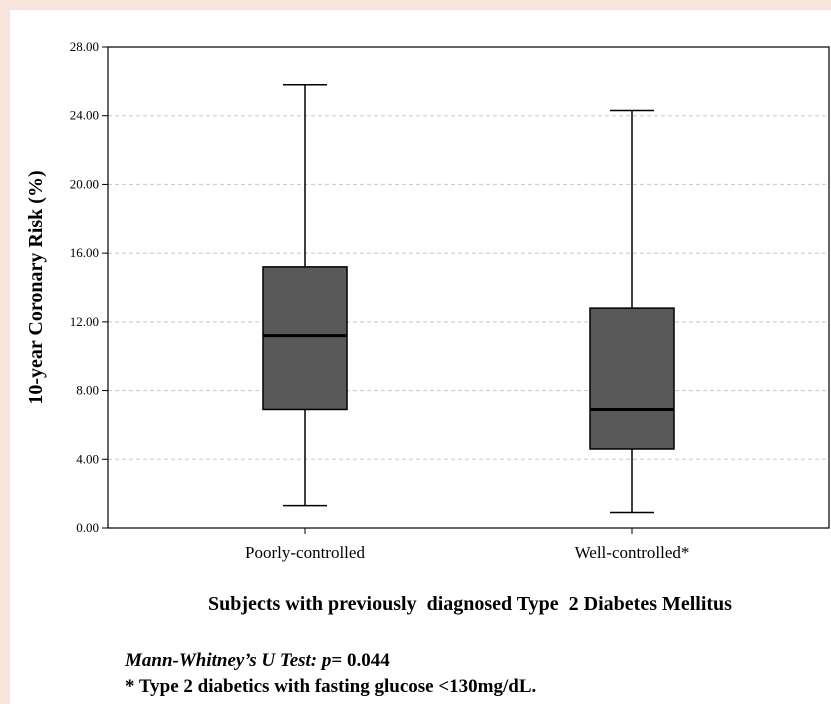 Image resolution: width=831 pixels, height=704 pixels. Describe the element at coordinates (228, 660) in the screenshot. I see `test-name: Mann-Whitney’s U Test: p` at that location.